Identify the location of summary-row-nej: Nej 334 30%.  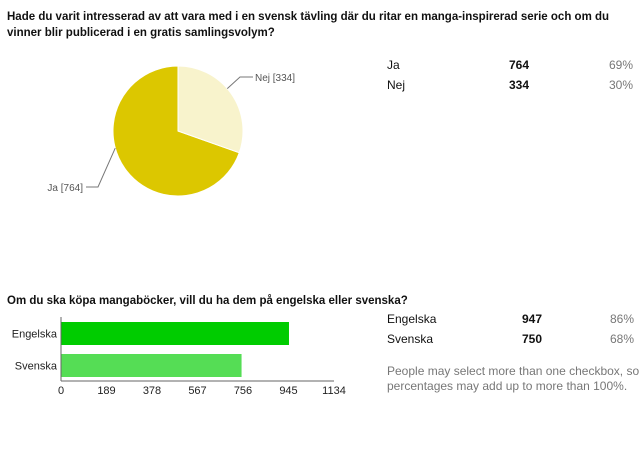
(510, 85).